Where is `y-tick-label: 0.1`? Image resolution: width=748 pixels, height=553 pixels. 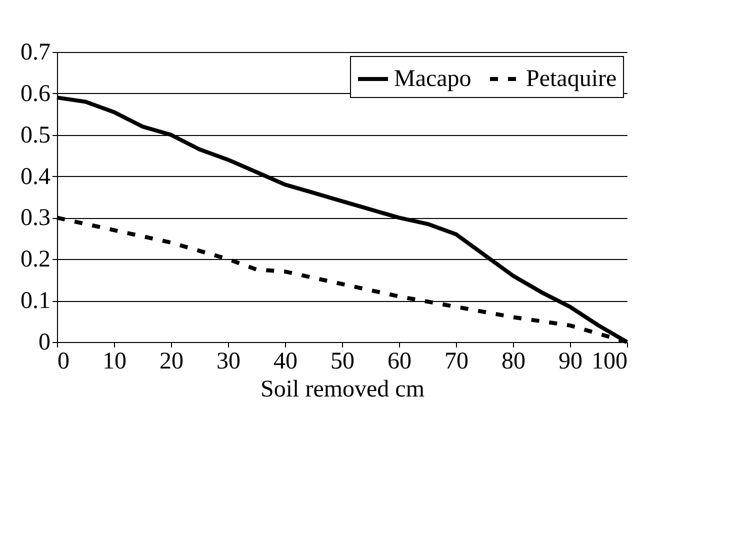 y-tick-label: 0.1 is located at coordinates (35, 301).